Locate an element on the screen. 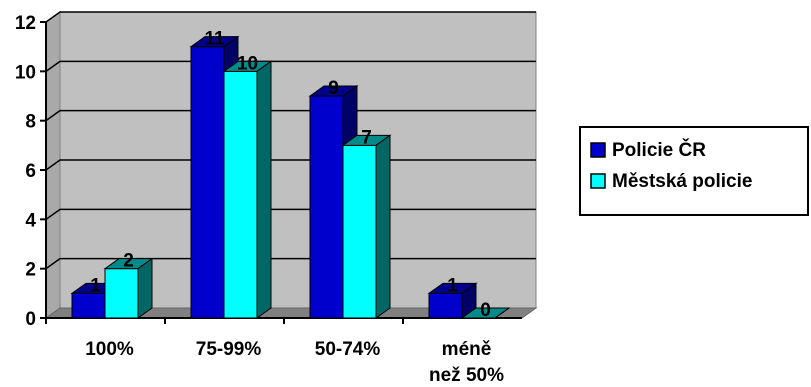  y-tick-label: 8 is located at coordinates (30, 122).